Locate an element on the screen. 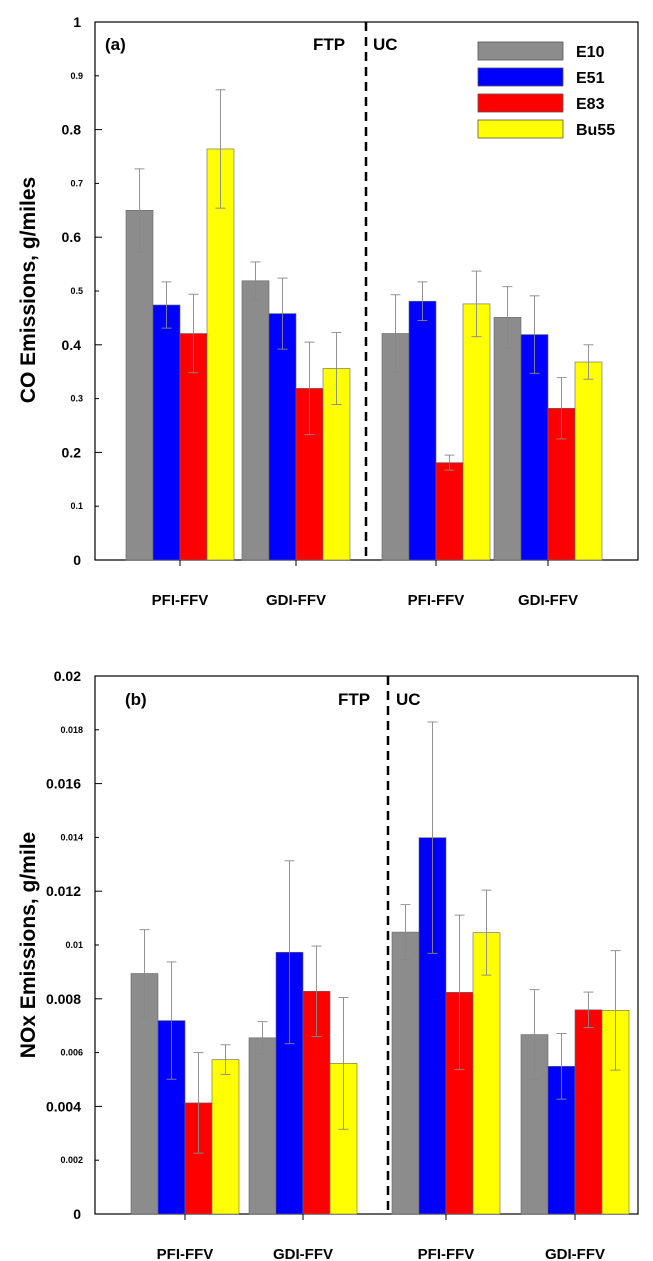  legend-item-e83: E83 is located at coordinates (541, 103).